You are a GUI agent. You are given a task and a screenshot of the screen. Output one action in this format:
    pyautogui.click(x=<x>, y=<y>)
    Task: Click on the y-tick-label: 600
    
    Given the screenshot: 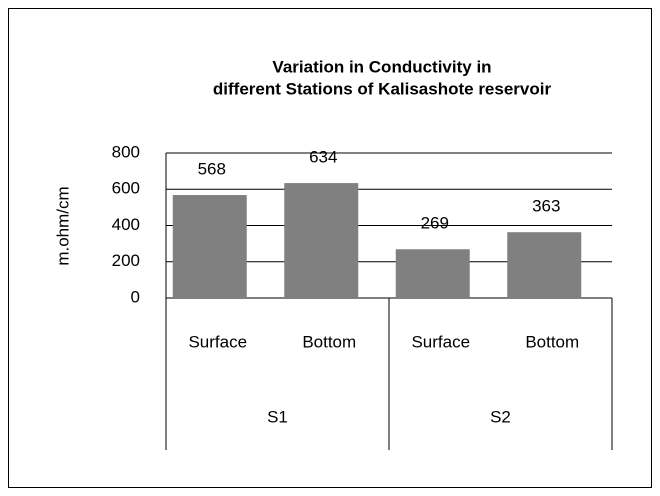 What is the action you would take?
    pyautogui.click(x=126, y=188)
    